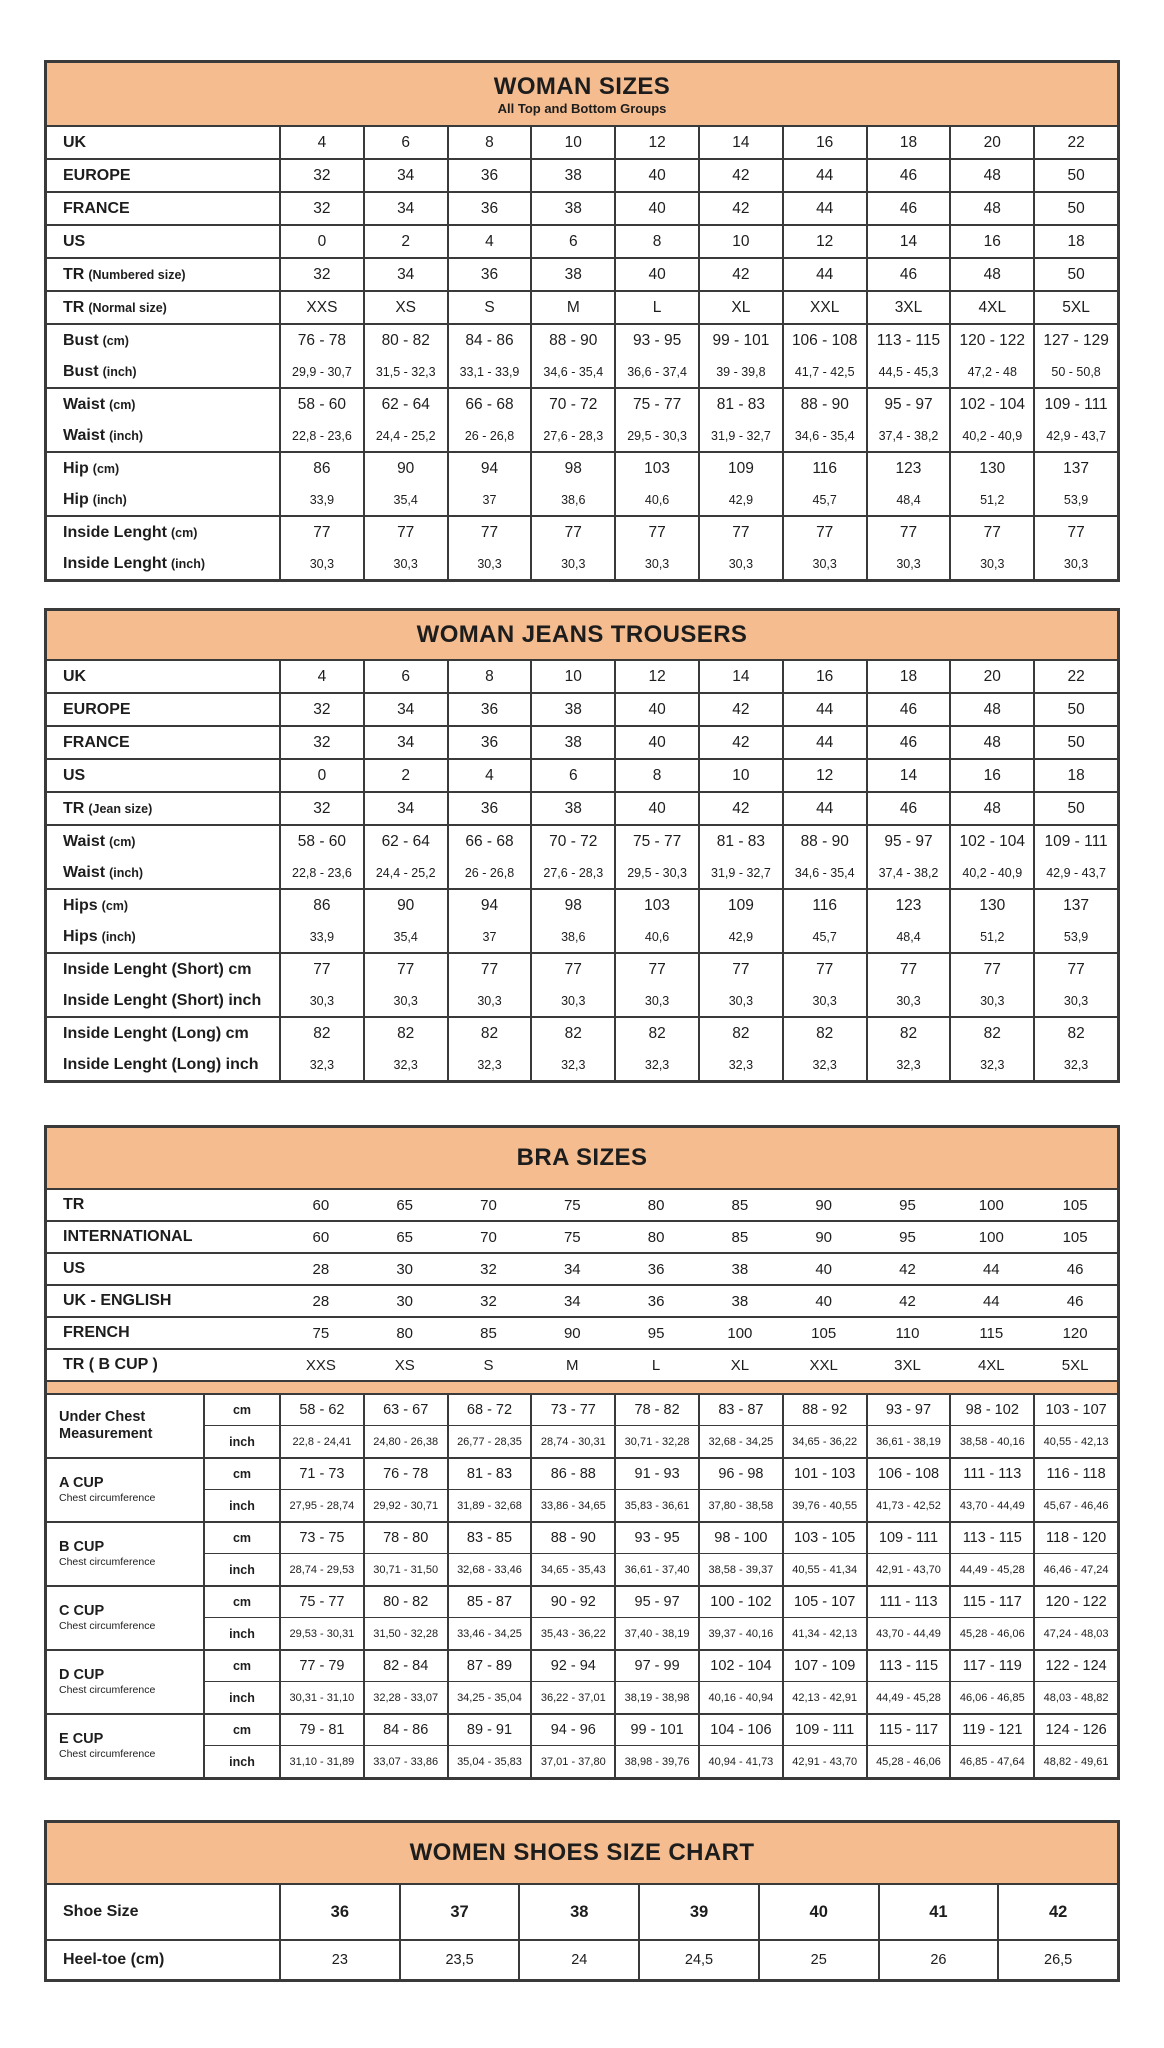  Describe the element at coordinates (582, 905) in the screenshot. I see `table-row: Hips (cm) 86 90 94 98 103 109 116 123 130 137` at that location.